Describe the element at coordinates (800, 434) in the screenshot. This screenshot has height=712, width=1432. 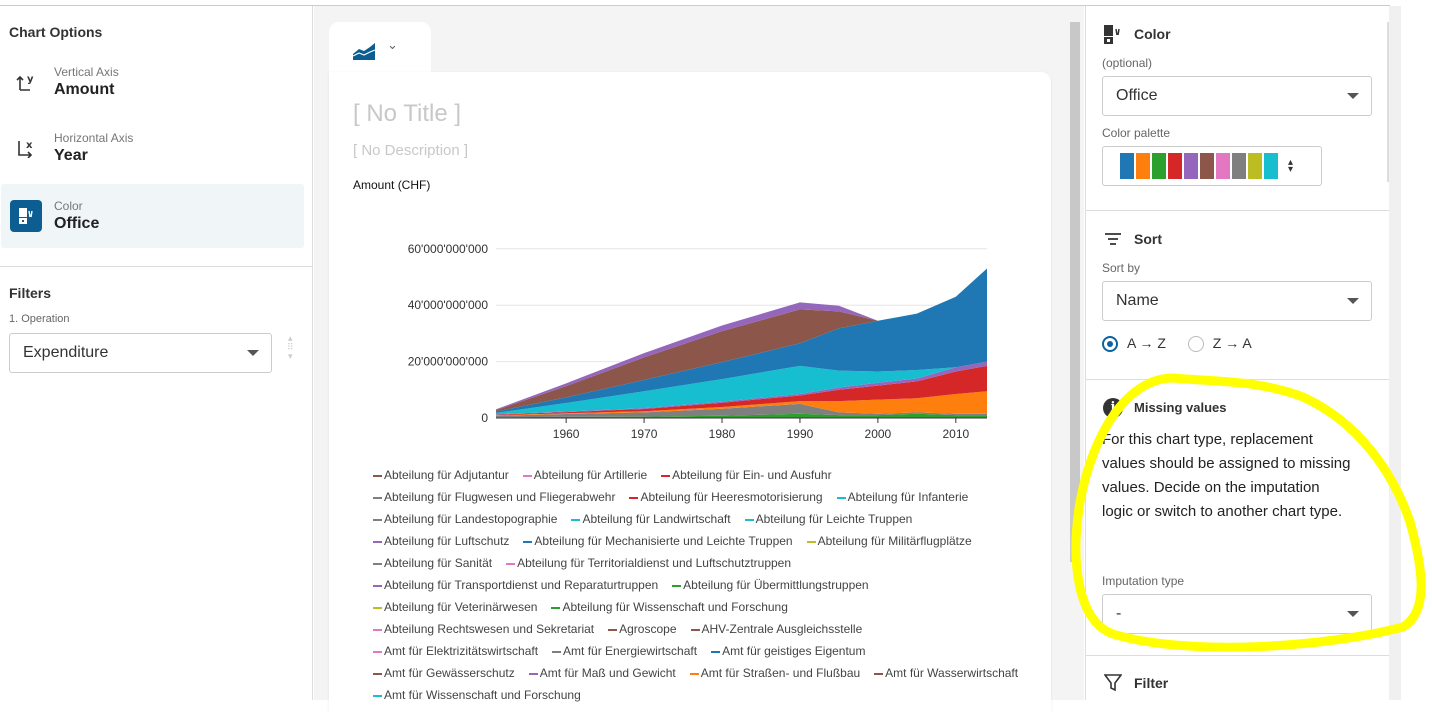
I see `x-tick-label: 1990` at that location.